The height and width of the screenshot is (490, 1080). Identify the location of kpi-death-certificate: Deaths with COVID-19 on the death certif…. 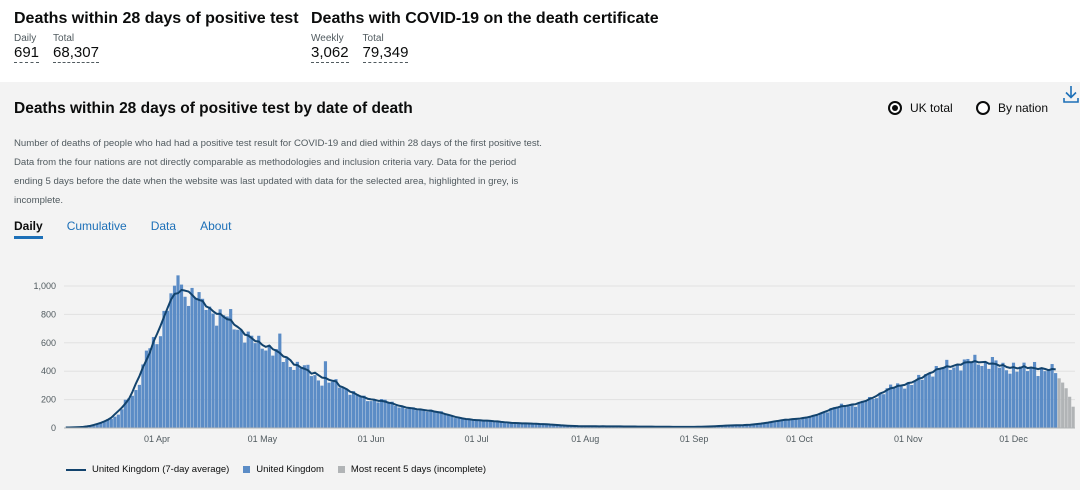
(485, 36).